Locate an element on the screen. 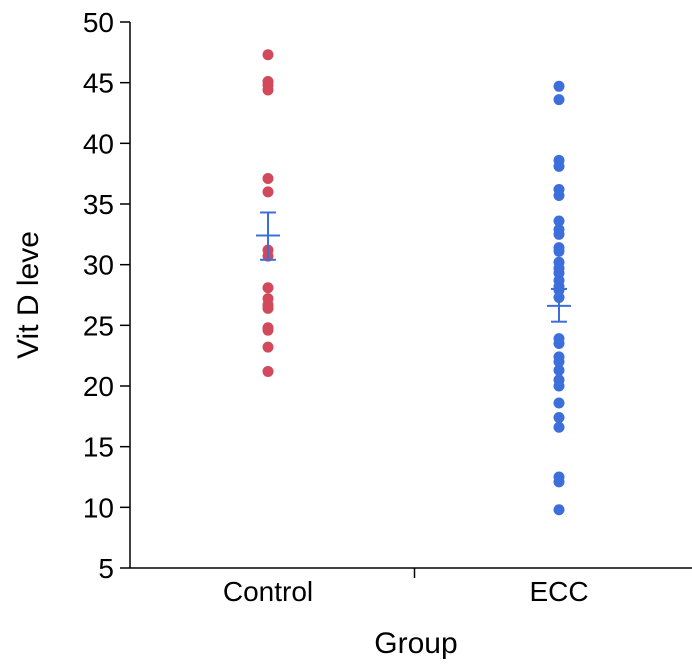 The width and height of the screenshot is (692, 668). y-tick-label: 10 is located at coordinates (98, 507).